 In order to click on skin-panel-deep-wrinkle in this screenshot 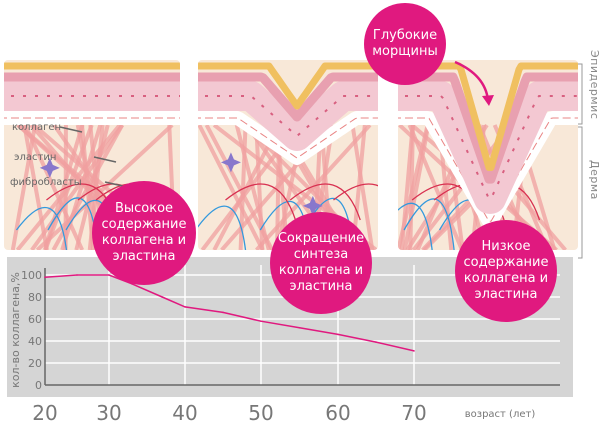, I will do `click(488, 155)`.